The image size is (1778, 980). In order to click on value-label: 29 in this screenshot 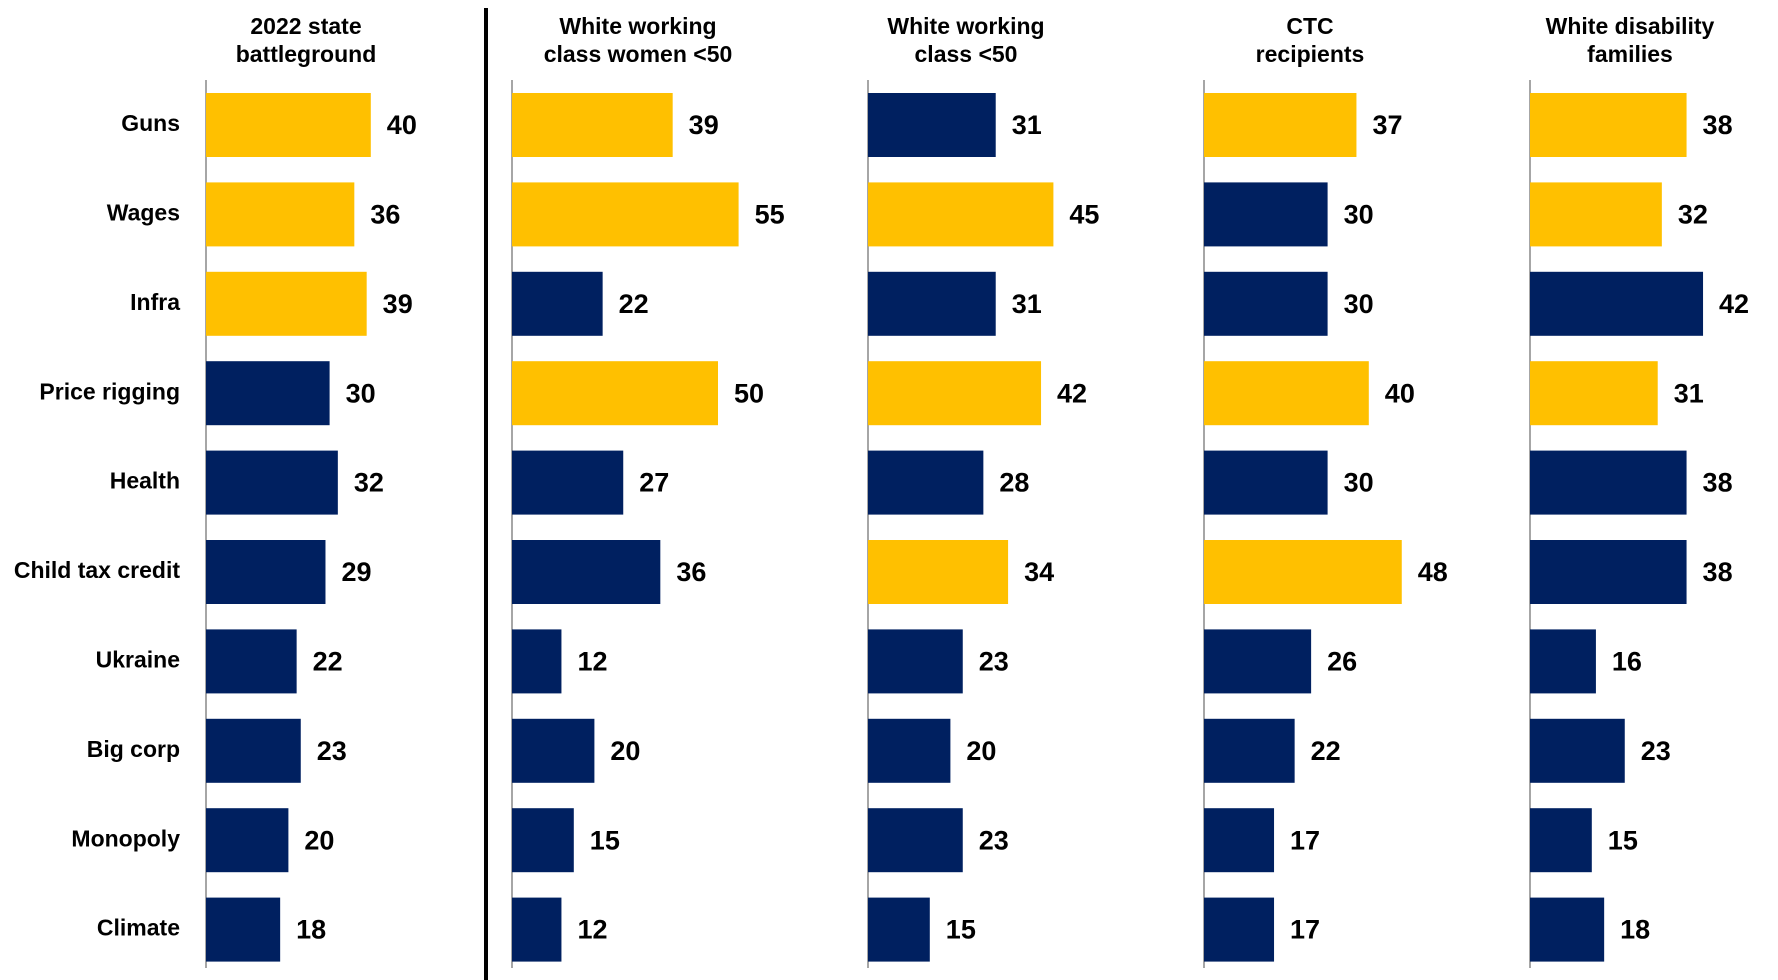, I will do `click(356, 572)`.